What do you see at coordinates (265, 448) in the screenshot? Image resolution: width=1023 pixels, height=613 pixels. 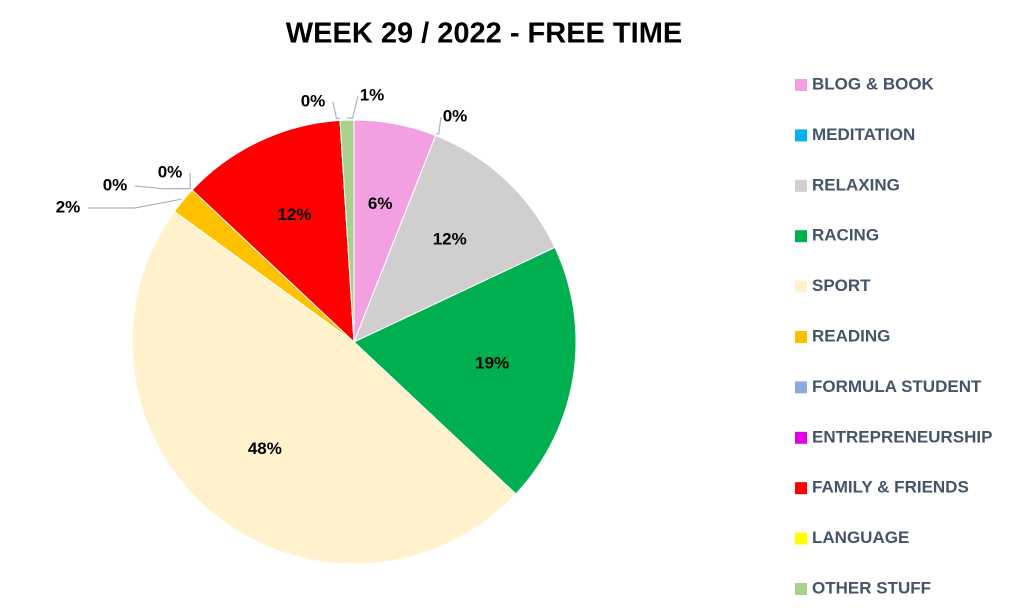 I see `data-label: 48%` at bounding box center [265, 448].